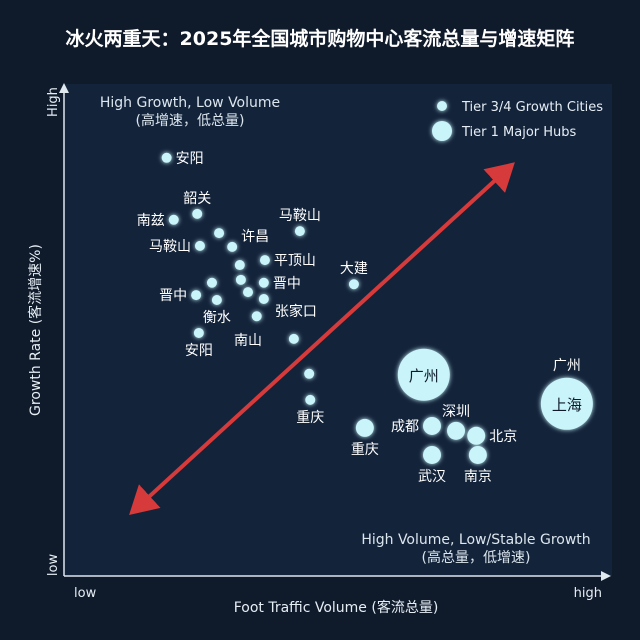  I want to click on point-label: 武汉, so click(432, 477).